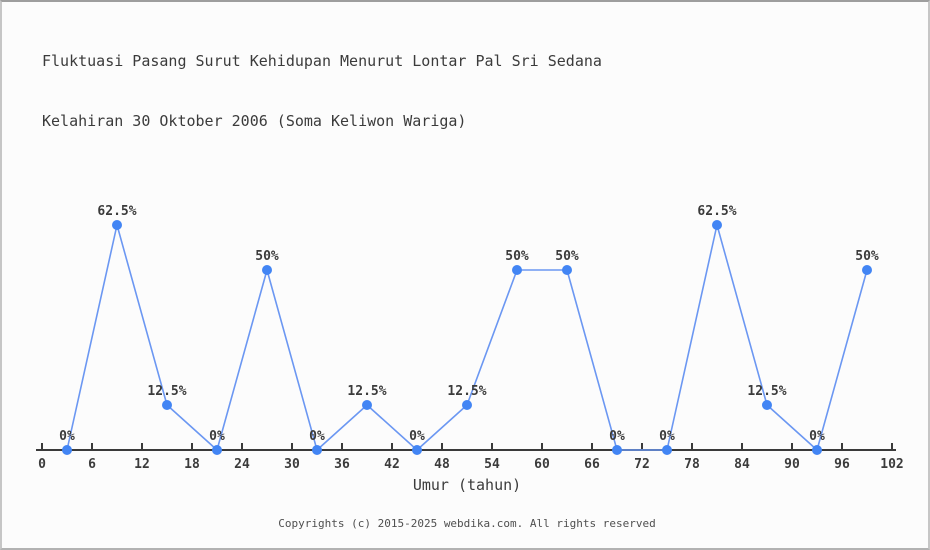 This screenshot has width=930, height=550. Describe the element at coordinates (192, 464) in the screenshot. I see `x-axis-tick-label: 18` at that location.